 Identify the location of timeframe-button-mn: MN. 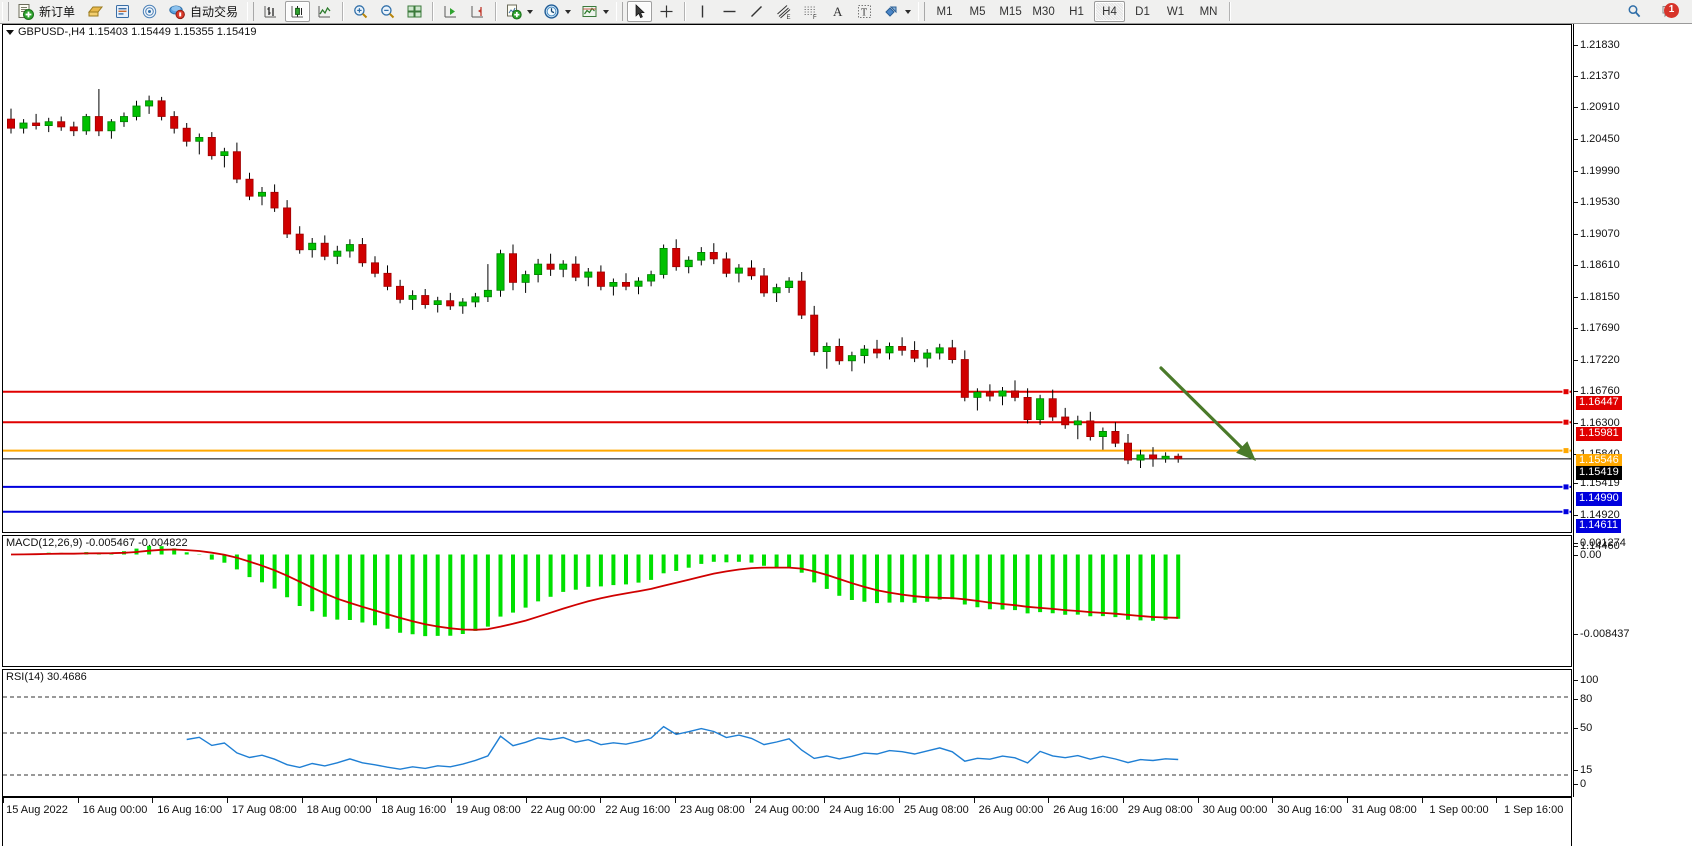
(1208, 11).